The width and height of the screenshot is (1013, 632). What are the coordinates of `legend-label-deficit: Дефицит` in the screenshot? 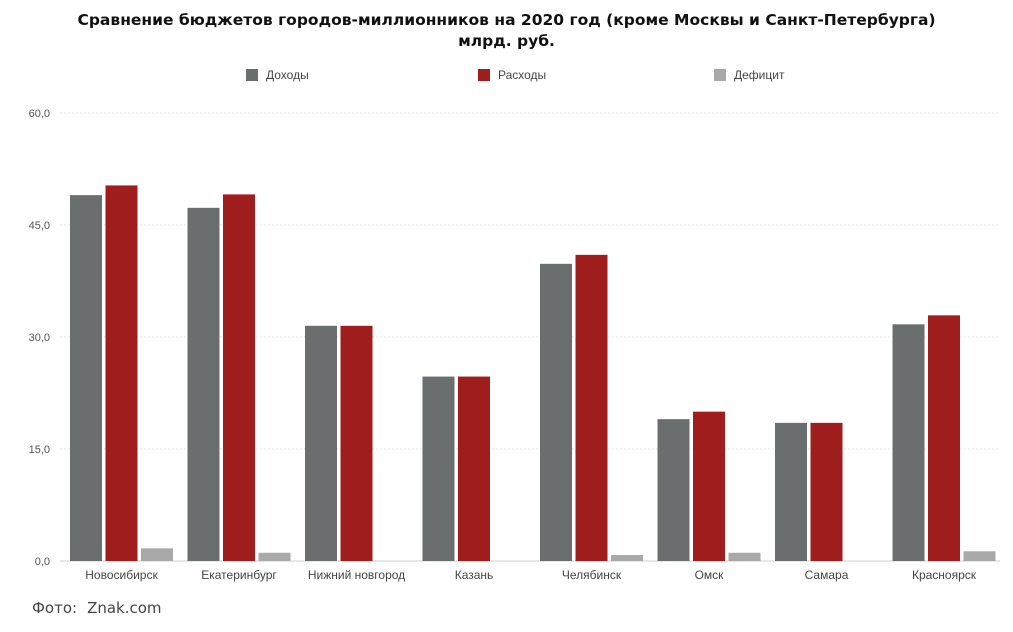 It's located at (759, 75).